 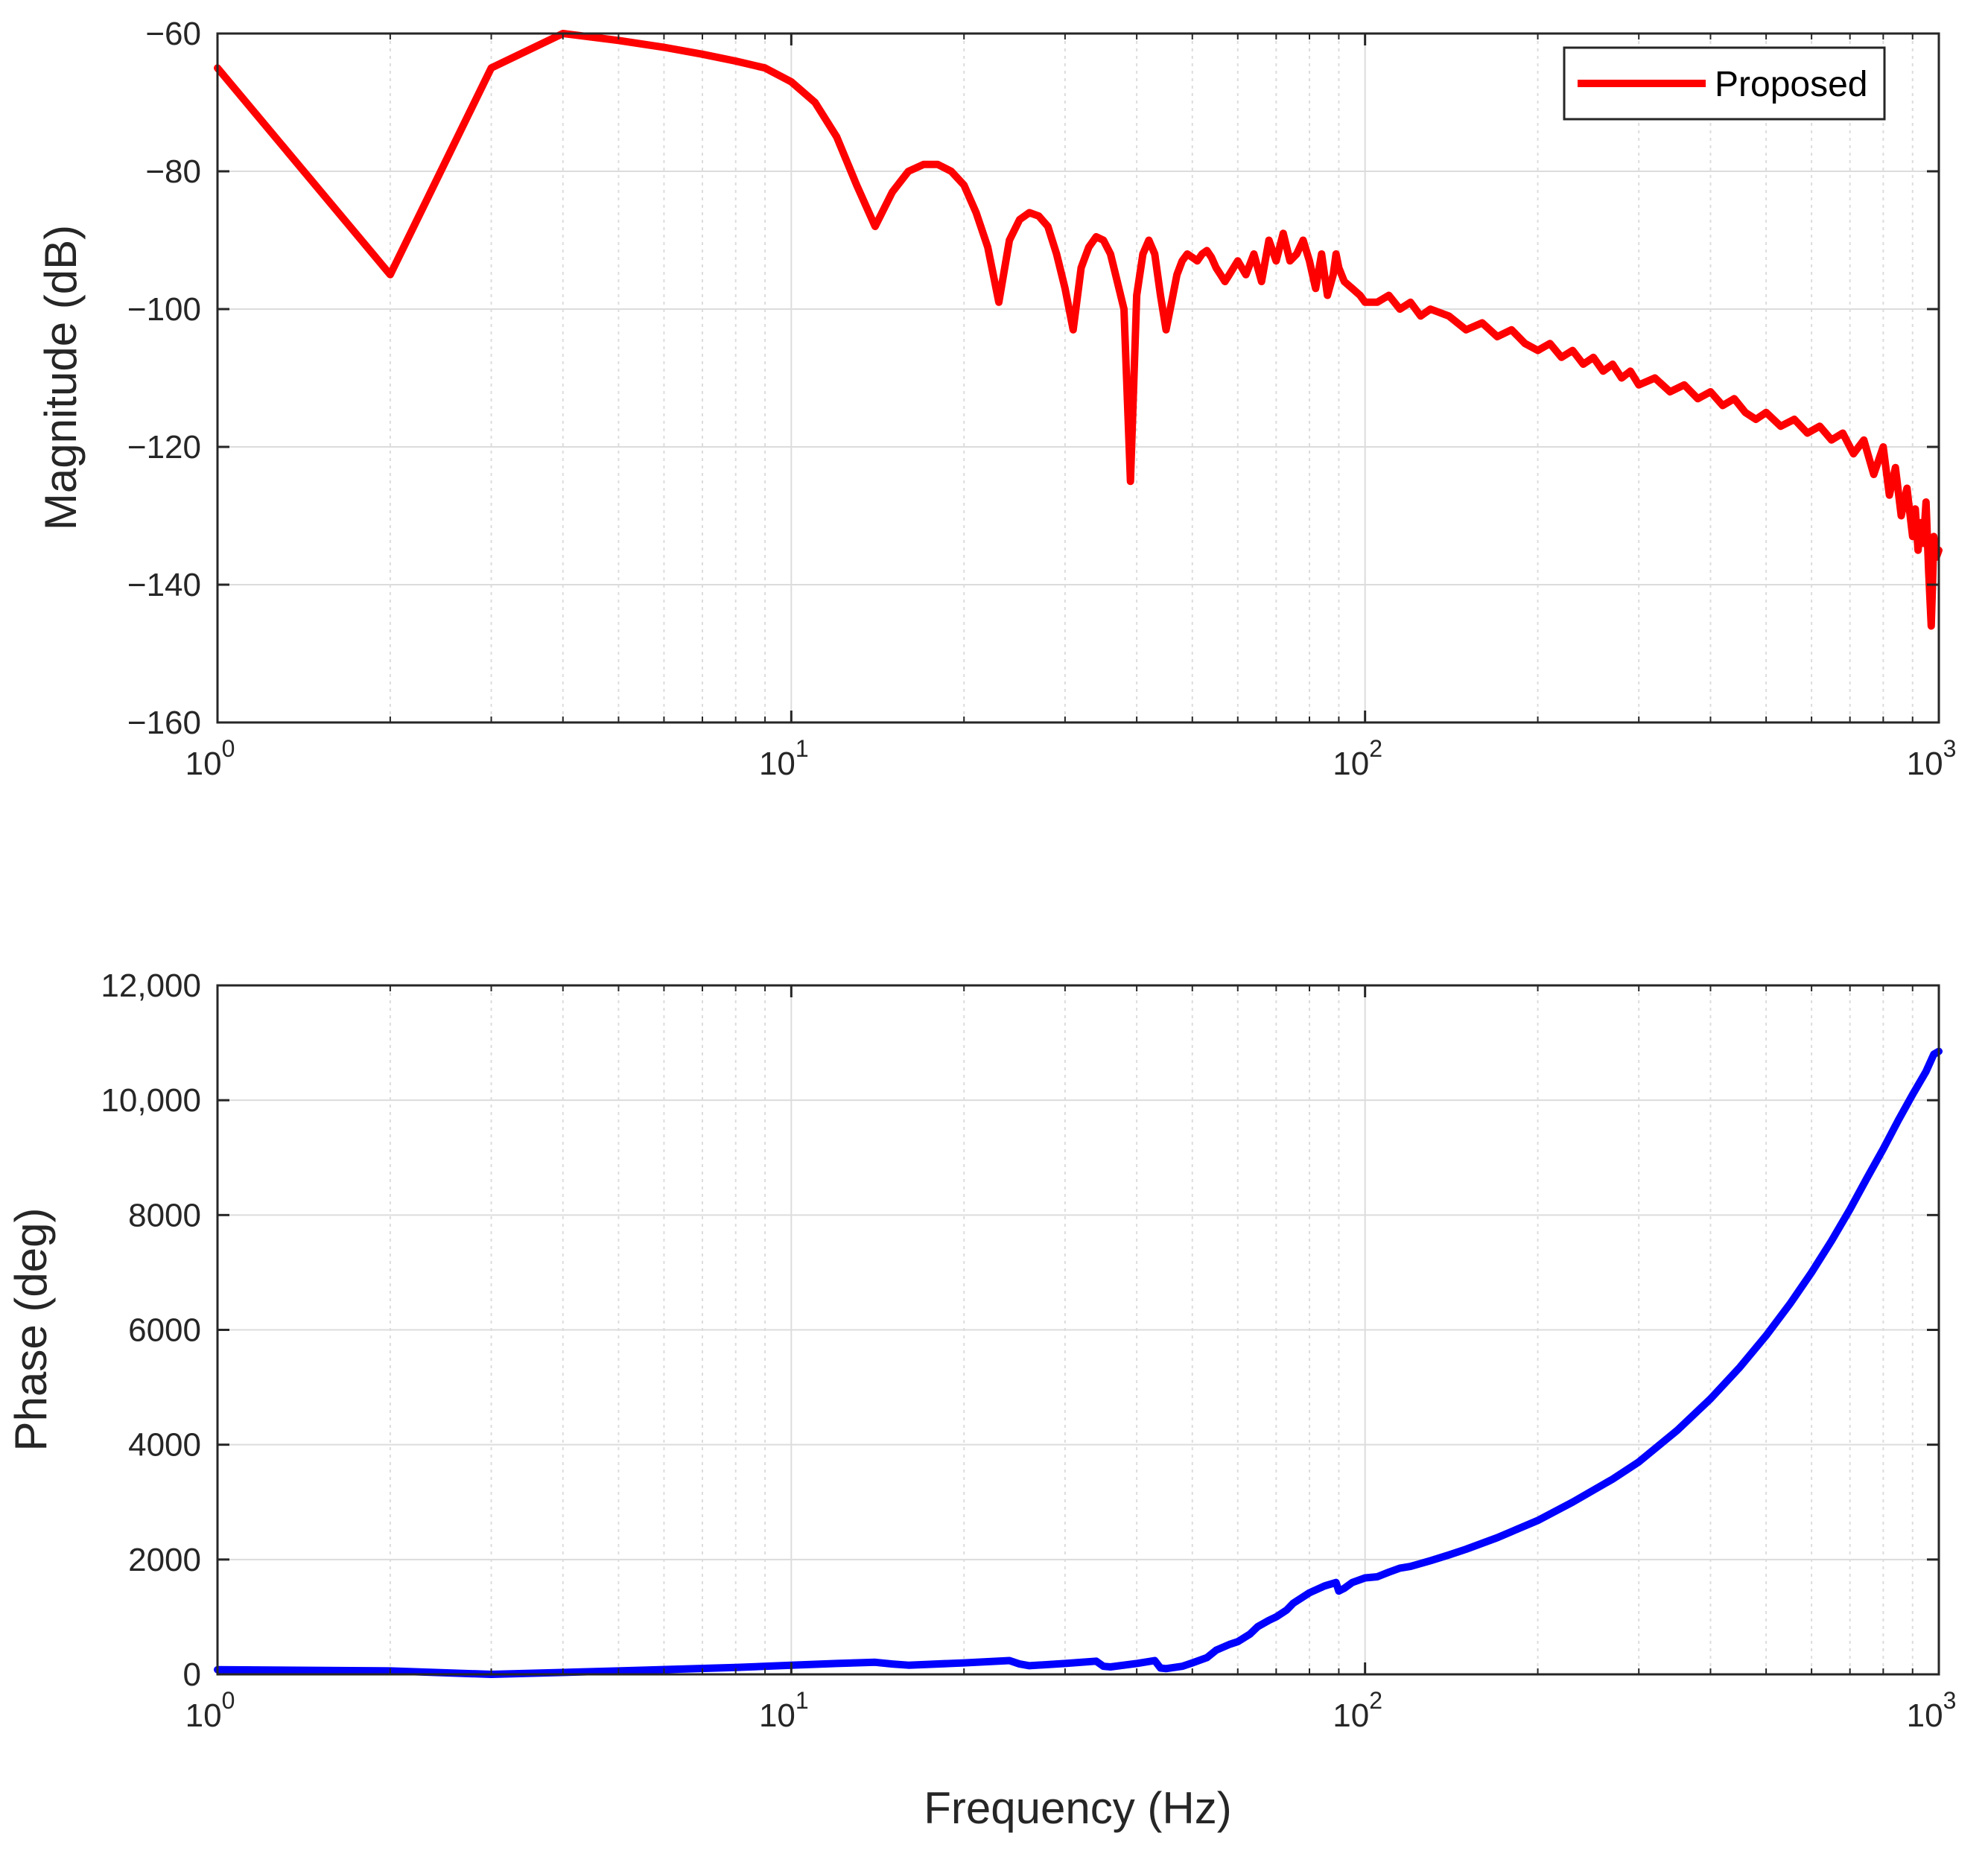 What do you see at coordinates (151, 986) in the screenshot?
I see `phase-y-tick-label: 12,000` at bounding box center [151, 986].